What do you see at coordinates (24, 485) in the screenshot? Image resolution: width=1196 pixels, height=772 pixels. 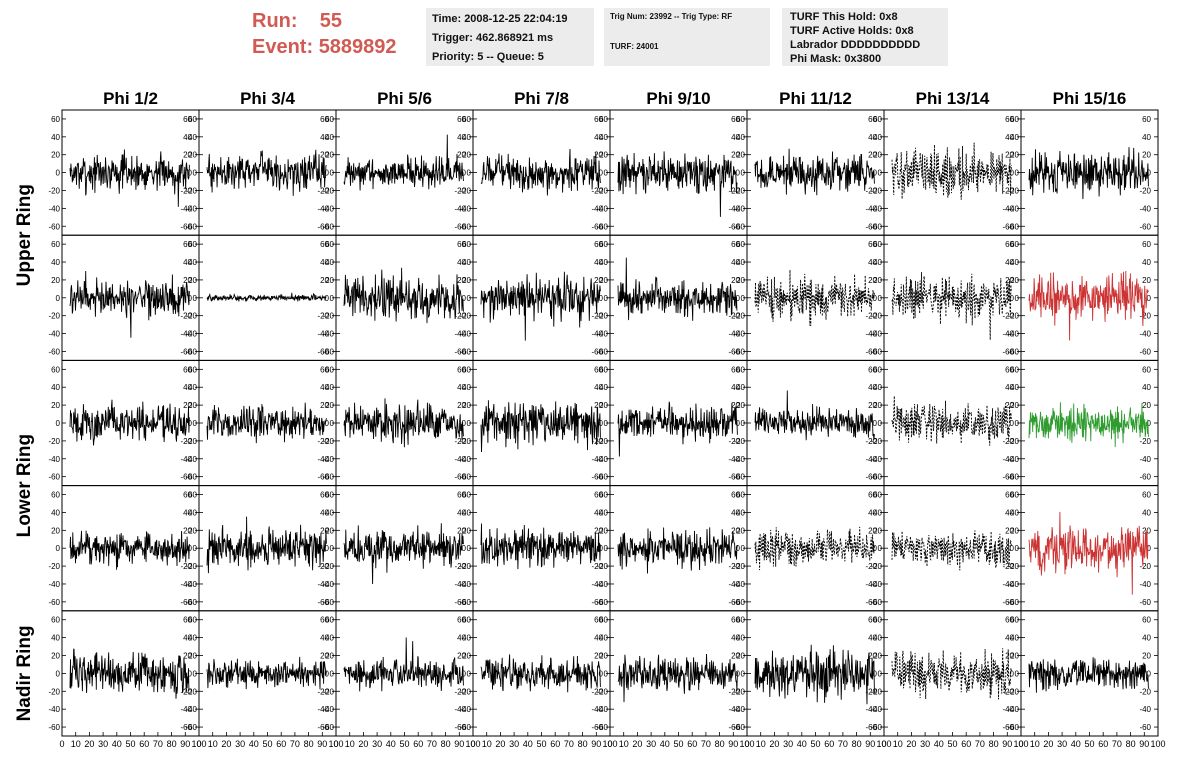 I see `row-label: Lower Ring` at bounding box center [24, 485].